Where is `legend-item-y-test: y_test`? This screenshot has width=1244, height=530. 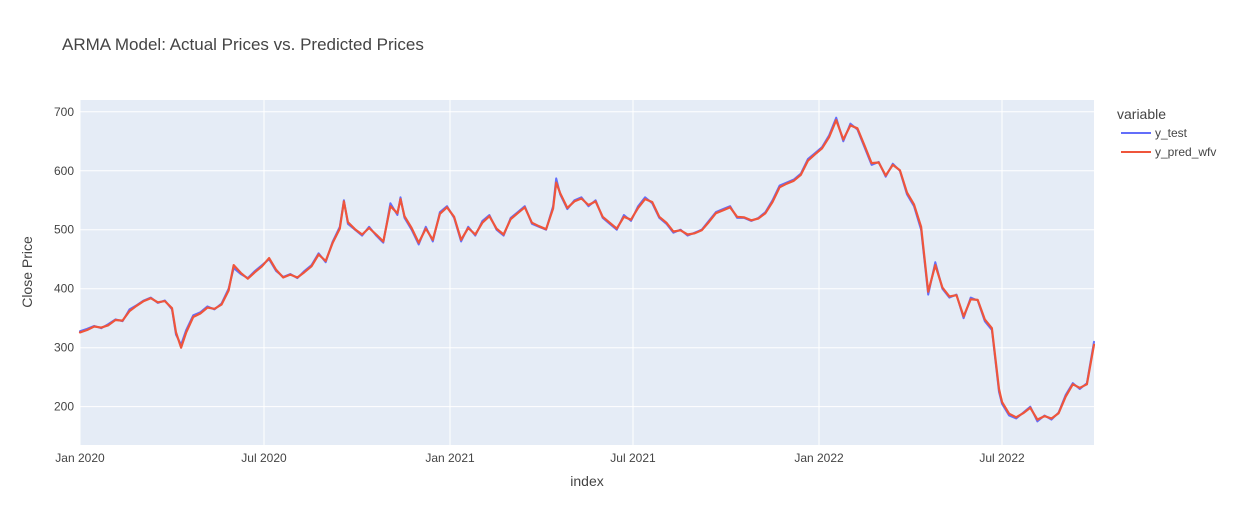 legend-item-y-test: y_test is located at coordinates (1154, 133).